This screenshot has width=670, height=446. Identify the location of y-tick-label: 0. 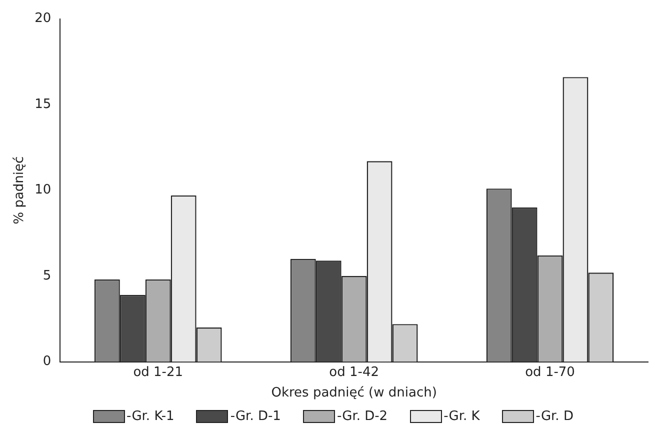
(47, 362).